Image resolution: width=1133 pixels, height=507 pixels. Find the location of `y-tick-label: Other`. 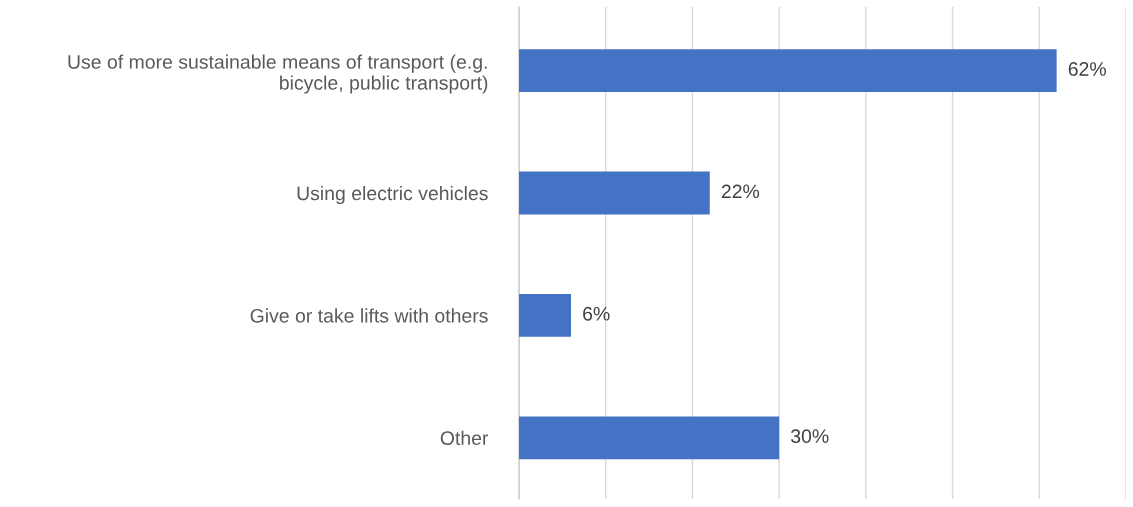

y-tick-label: Other is located at coordinates (464, 438).